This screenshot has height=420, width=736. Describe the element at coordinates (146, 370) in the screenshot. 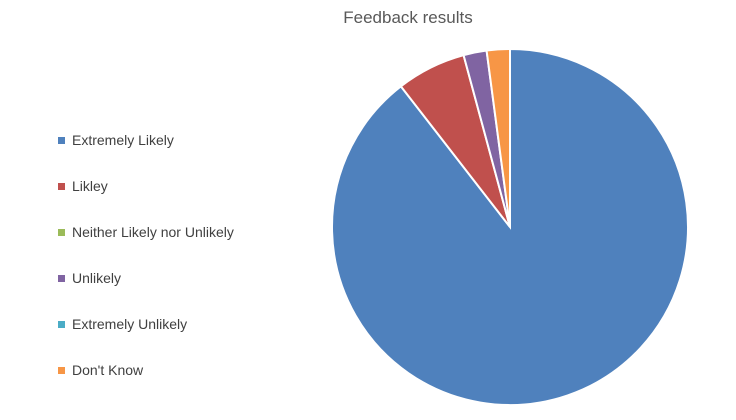

I see `legend-item-dont-know: Don't Know` at that location.